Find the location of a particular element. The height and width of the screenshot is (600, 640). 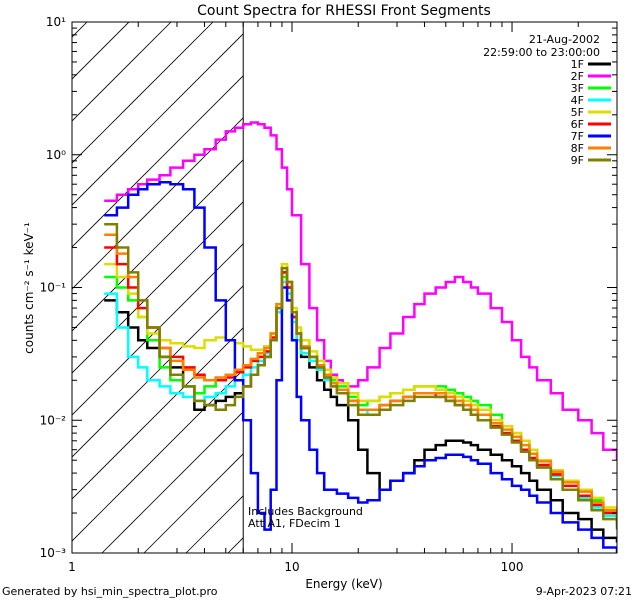

legend-label-5f: 5F is located at coordinates (577, 112).